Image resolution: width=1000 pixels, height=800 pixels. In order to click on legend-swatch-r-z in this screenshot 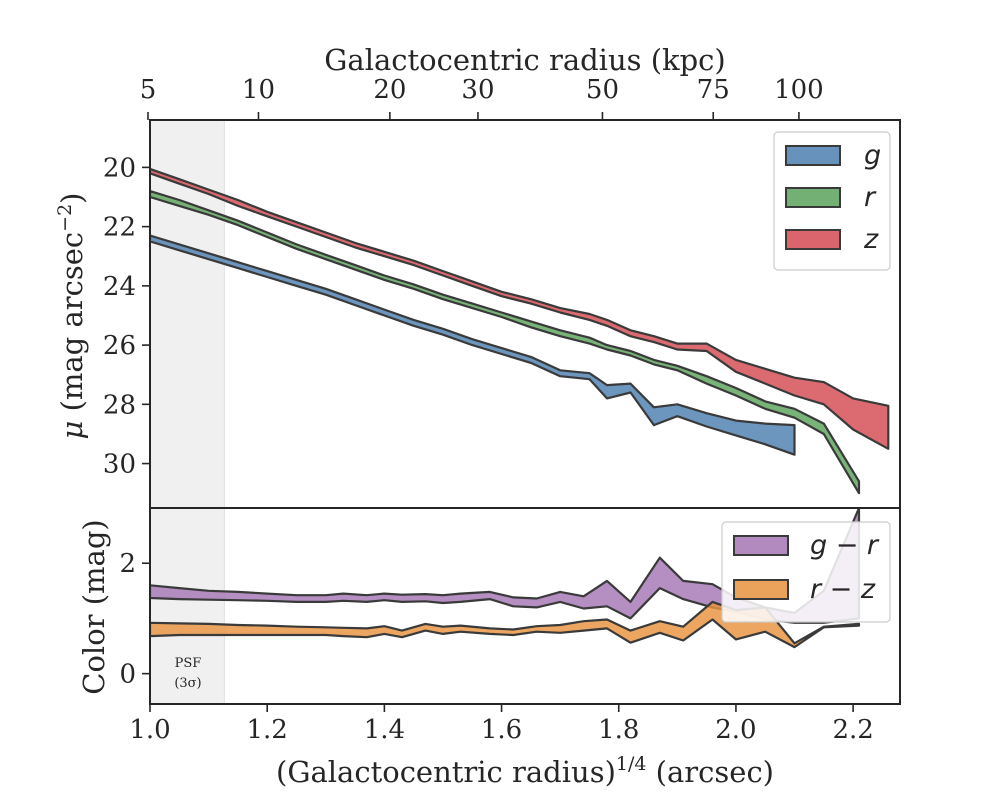, I will do `click(761, 589)`.